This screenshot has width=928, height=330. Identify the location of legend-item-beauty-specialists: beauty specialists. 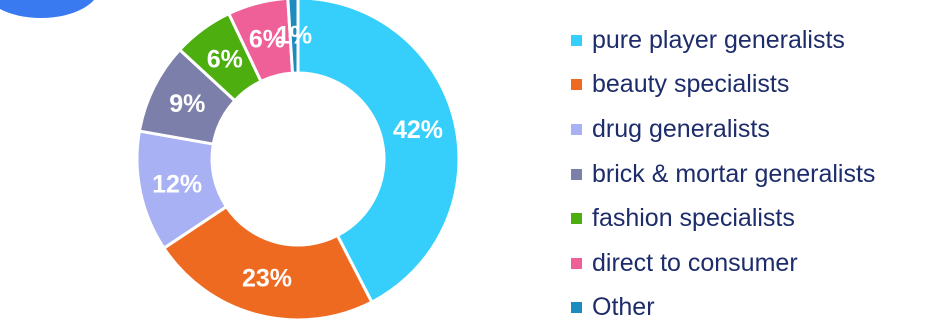
(723, 85).